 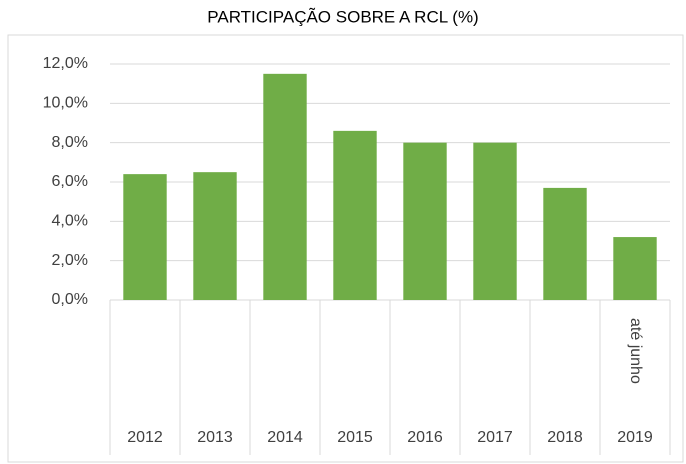 I want to click on y-tick-label: 4,0%, so click(x=70, y=221).